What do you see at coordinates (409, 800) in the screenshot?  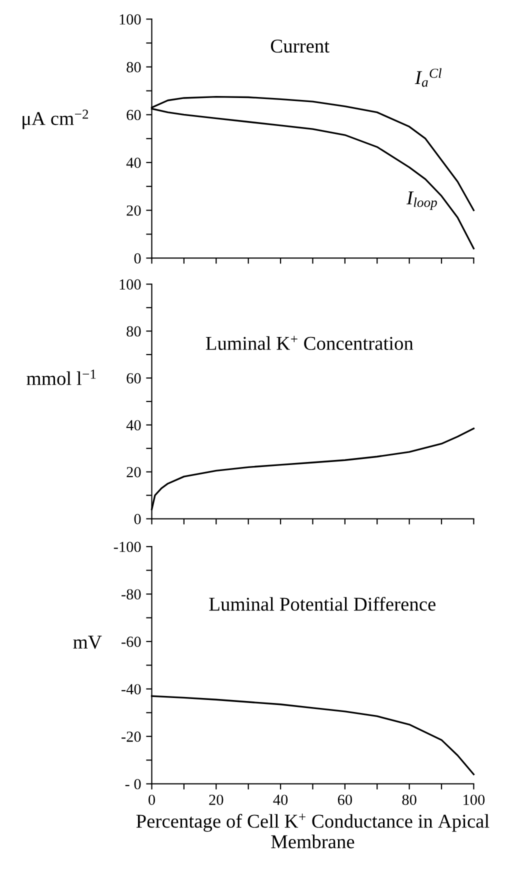 I see `x-tick-label: 80` at bounding box center [409, 800].